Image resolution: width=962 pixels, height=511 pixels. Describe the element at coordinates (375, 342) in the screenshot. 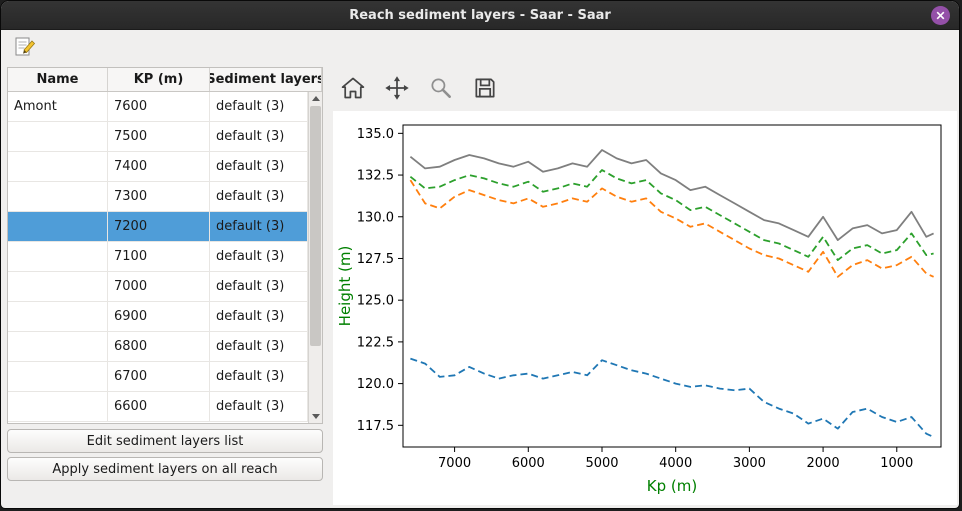

I see `y-tick-label: 122.5` at that location.